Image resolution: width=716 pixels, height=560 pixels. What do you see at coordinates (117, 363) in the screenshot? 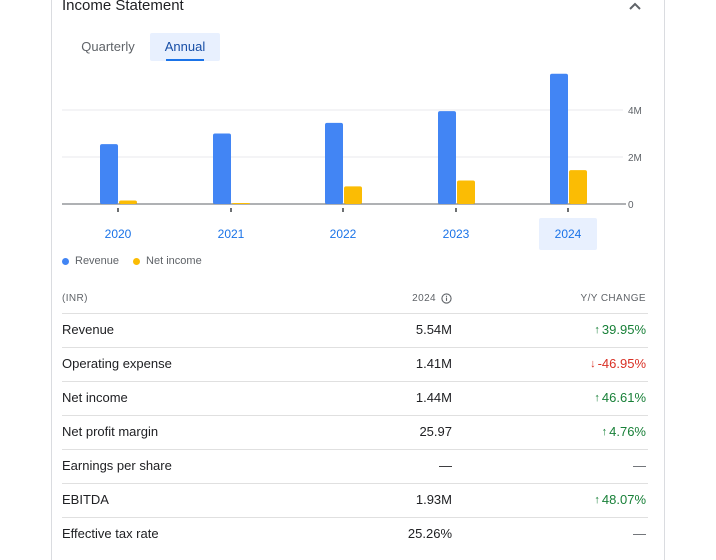
I see `row-label: Operating expense` at bounding box center [117, 363].